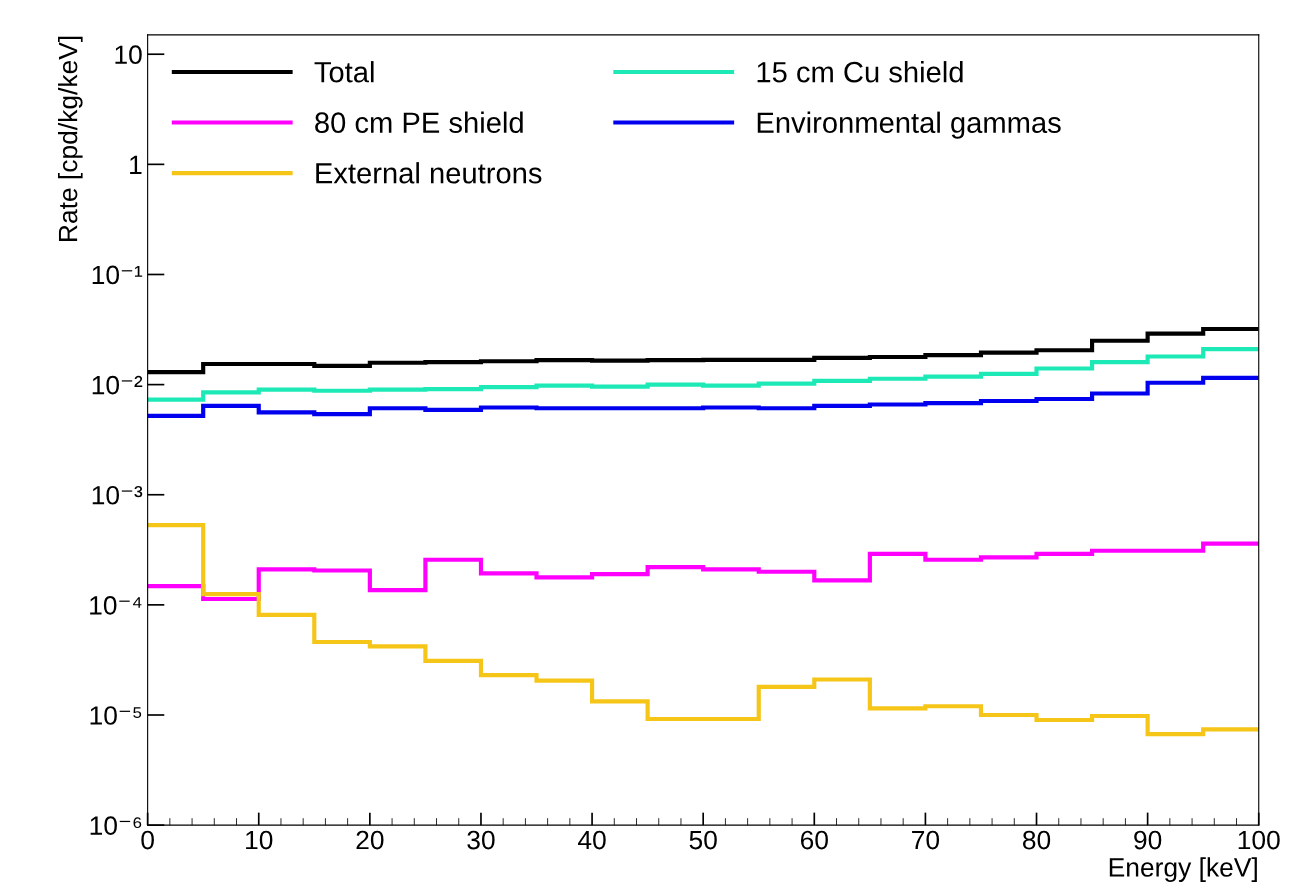  Describe the element at coordinates (1148, 840) in the screenshot. I see `x-tick-label: 90` at that location.